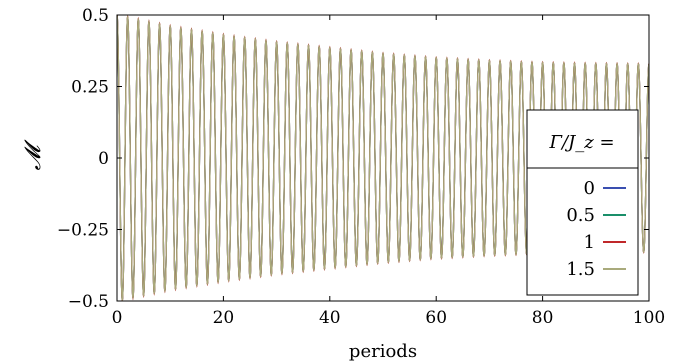  I want to click on y-axis-title: 𝓜, so click(33, 154).